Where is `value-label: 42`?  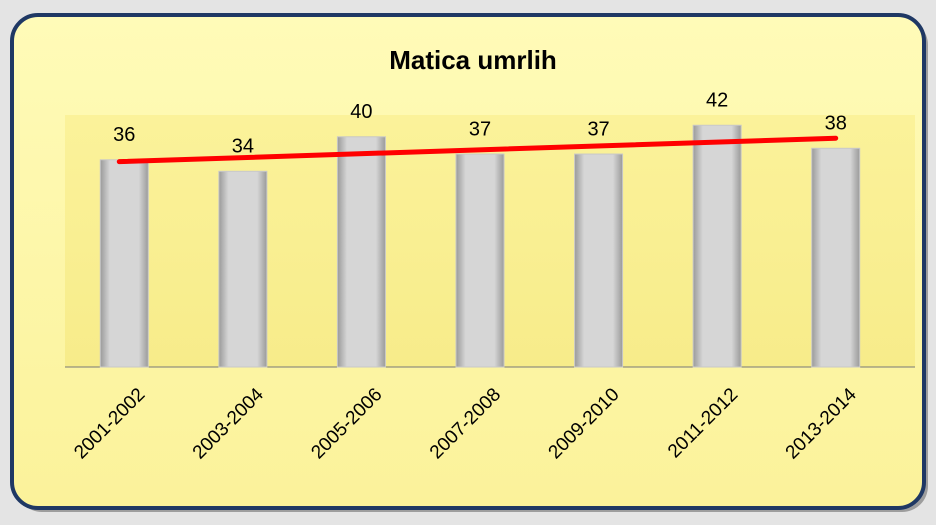
value-label: 42 is located at coordinates (717, 101).